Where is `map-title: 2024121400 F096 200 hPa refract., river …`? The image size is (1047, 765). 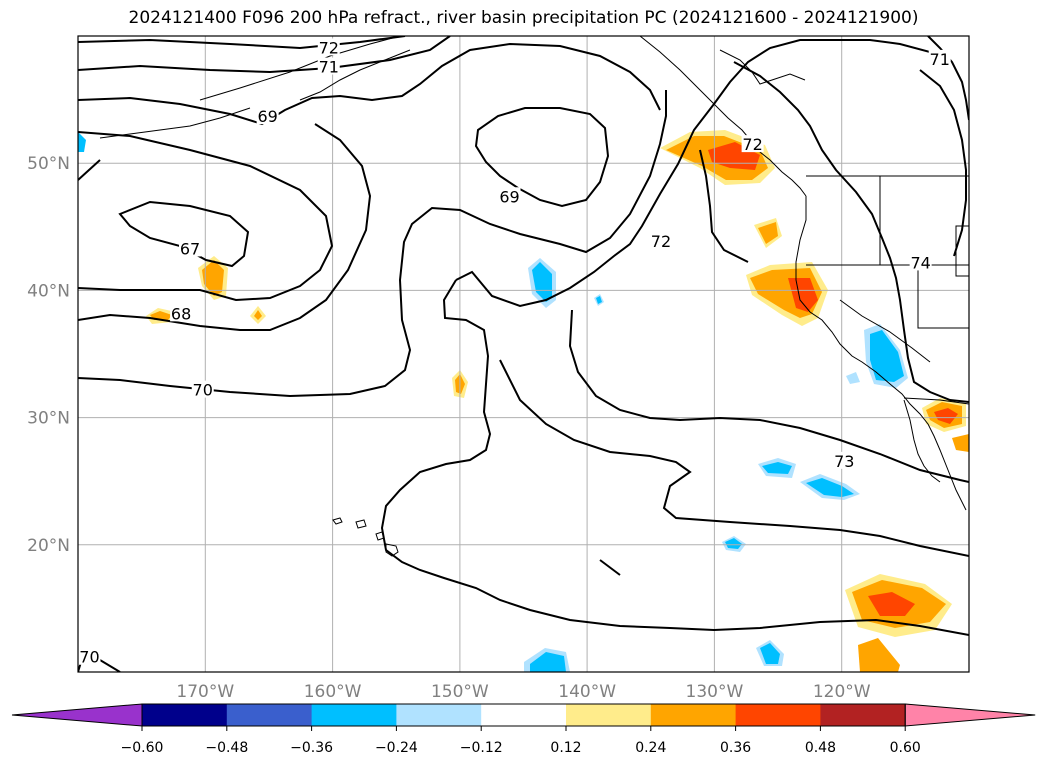 map-title: 2024121400 F096 200 hPa refract., river … is located at coordinates (523, 18).